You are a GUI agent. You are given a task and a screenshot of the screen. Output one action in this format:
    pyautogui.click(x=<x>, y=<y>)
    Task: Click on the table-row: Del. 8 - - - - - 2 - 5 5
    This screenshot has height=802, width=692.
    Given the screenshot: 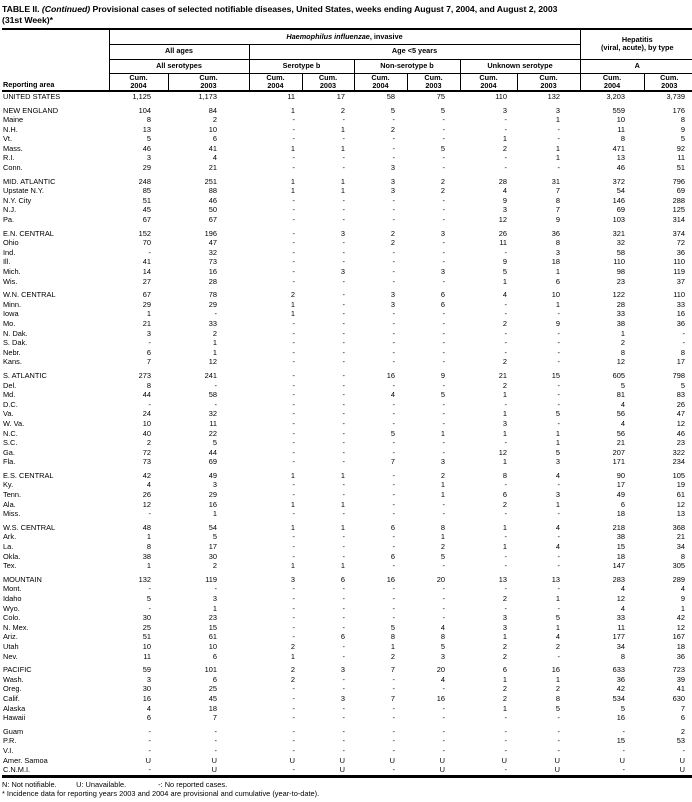 What is the action you would take?
    pyautogui.click(x=347, y=386)
    